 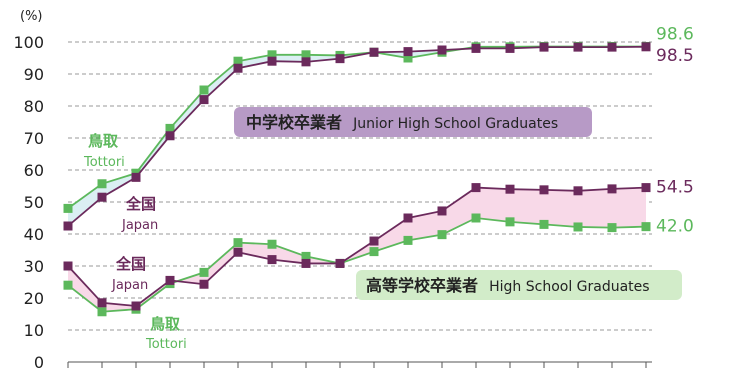 What do you see at coordinates (675, 188) in the screenshot?
I see `end-value-label: 54.5` at bounding box center [675, 188].